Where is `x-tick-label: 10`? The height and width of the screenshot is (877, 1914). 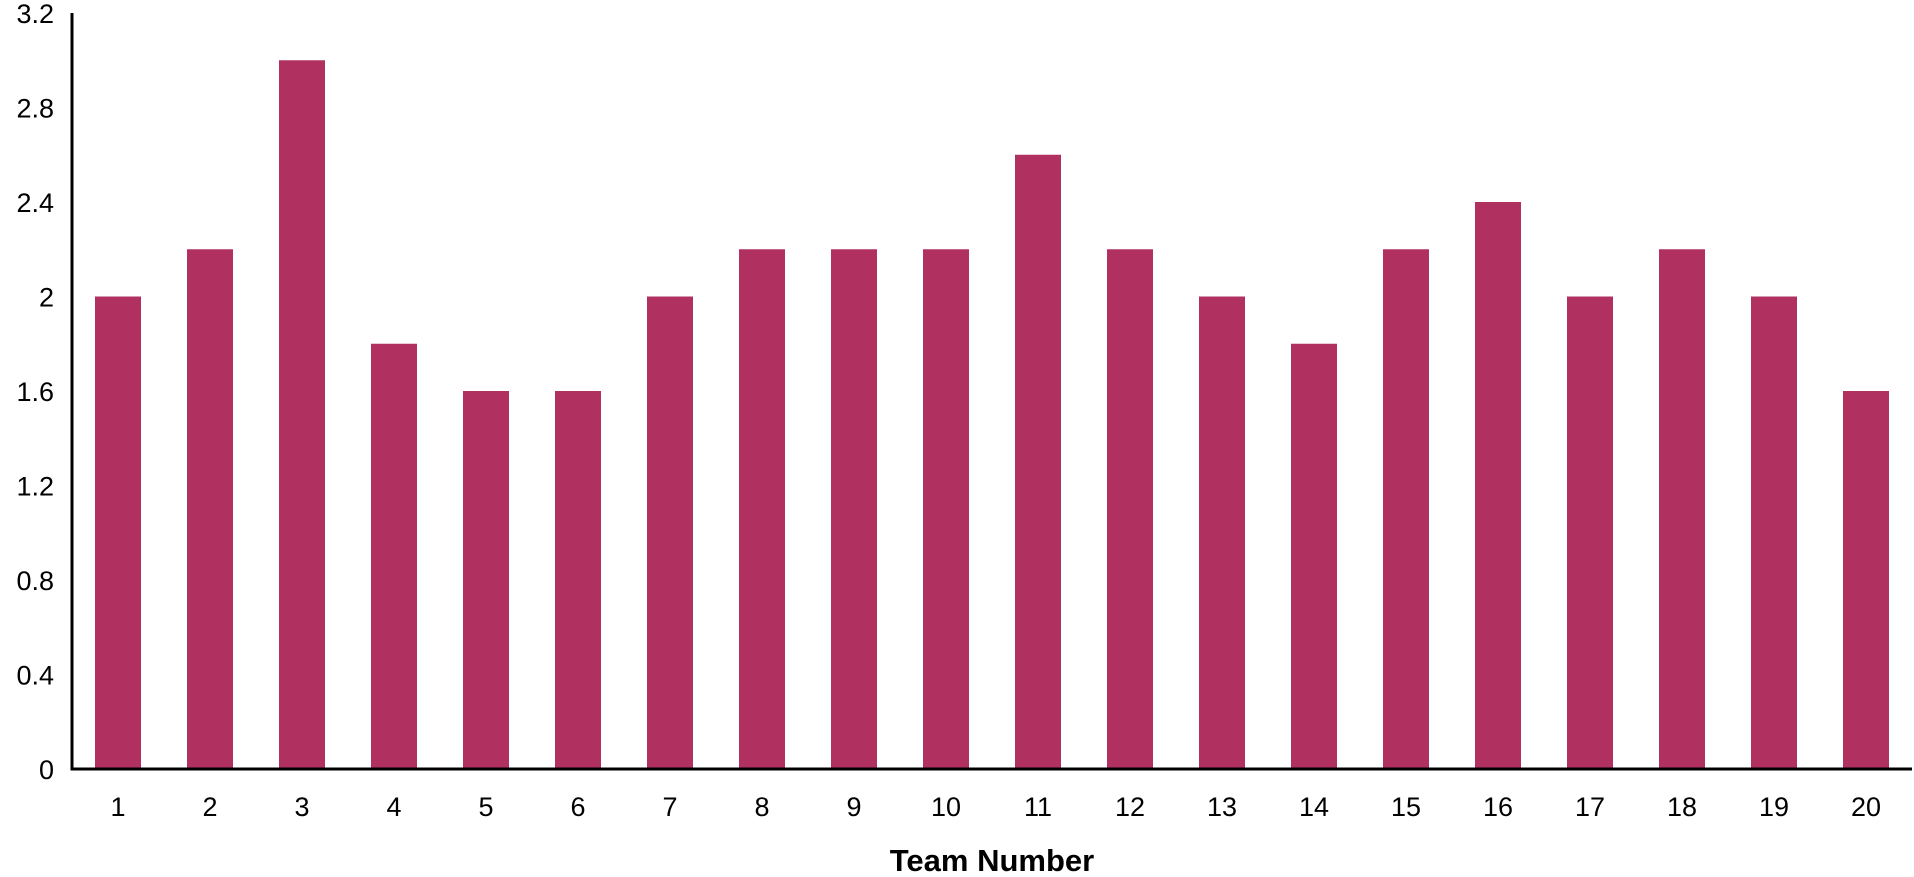
x-tick-label: 10 is located at coordinates (946, 807).